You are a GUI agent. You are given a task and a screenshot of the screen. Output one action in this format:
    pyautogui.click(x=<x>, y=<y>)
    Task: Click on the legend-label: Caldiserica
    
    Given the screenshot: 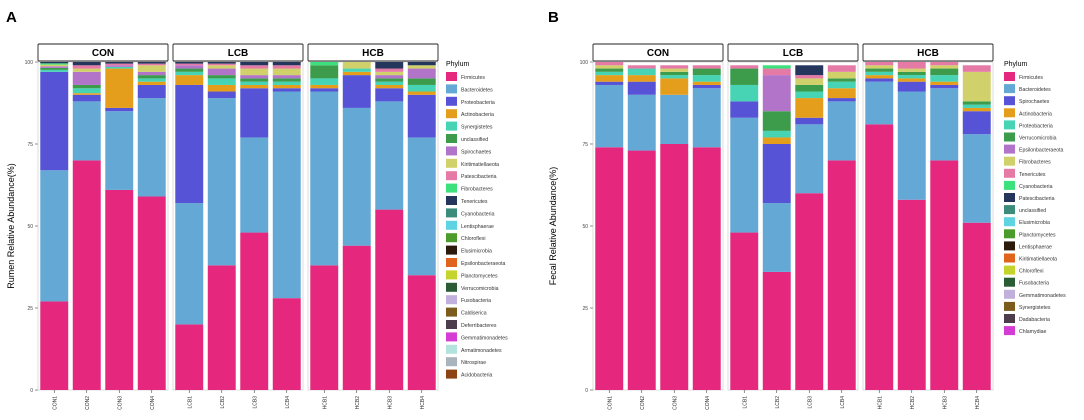 What is the action you would take?
    pyautogui.click(x=474, y=314)
    